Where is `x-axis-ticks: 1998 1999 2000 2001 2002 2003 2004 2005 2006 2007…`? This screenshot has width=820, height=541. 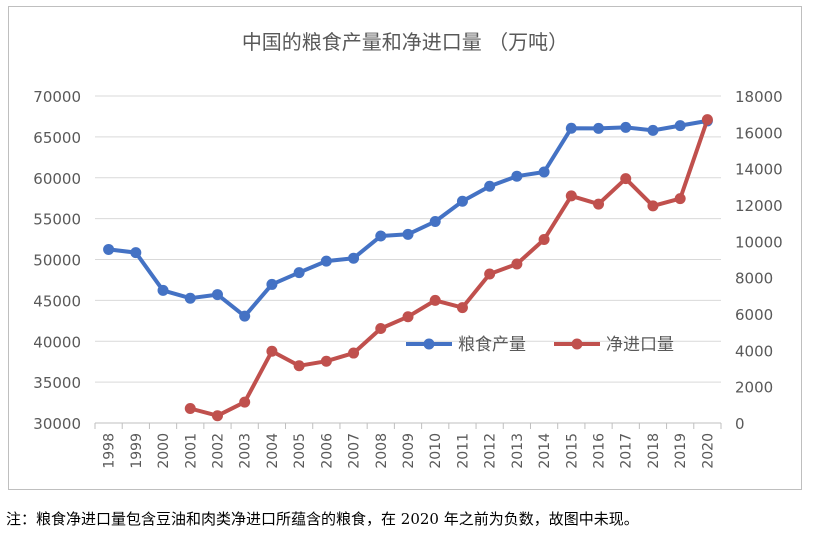
x-axis-ticks: 1998 1999 2000 2001 2002 2003 2004 2005 2006 2007… is located at coordinates (408, 445).